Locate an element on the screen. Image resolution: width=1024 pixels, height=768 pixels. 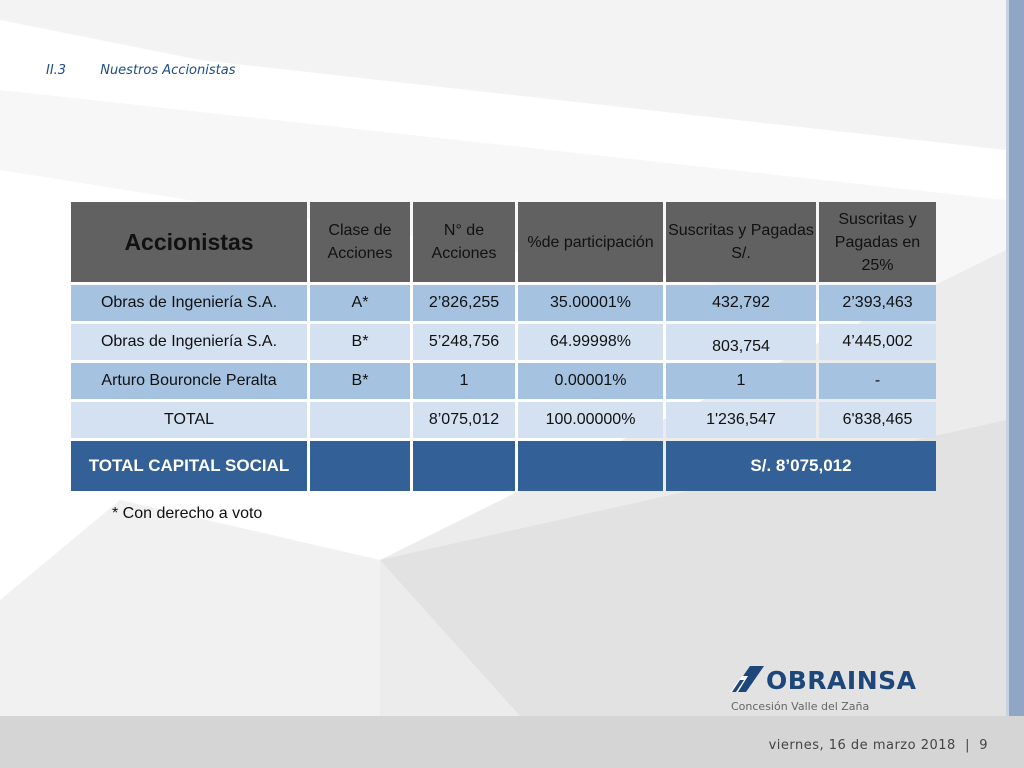
cell-total-paid: 1'236,547 is located at coordinates (741, 420).